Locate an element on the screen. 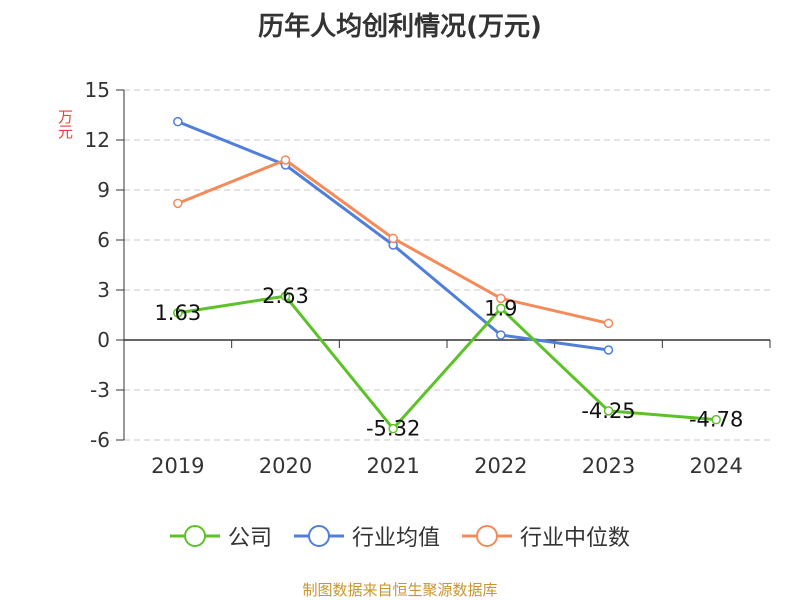  data-label: 2.63 is located at coordinates (285, 296).